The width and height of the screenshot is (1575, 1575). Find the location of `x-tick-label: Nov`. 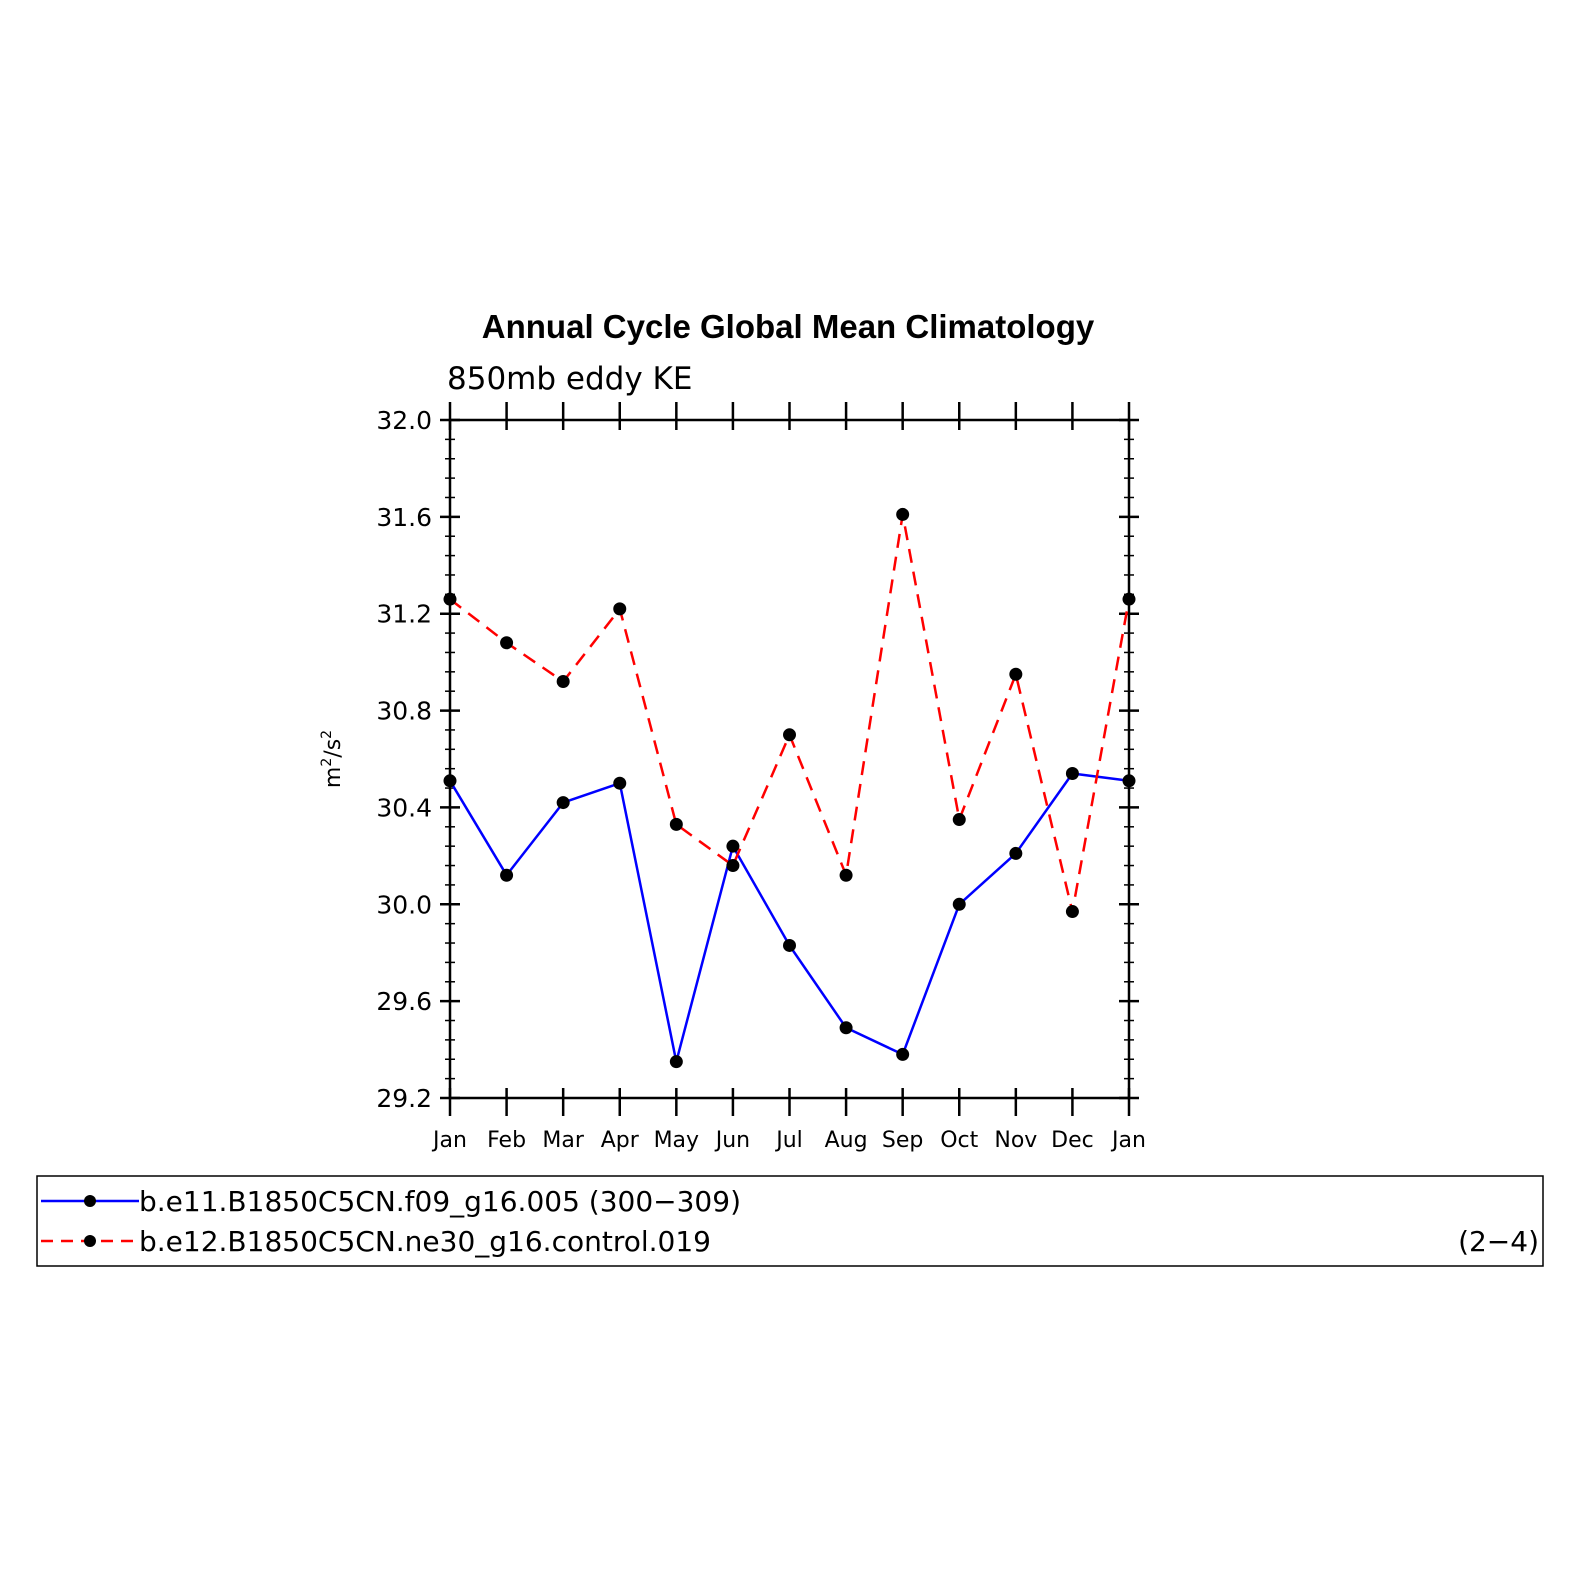

x-tick-label: Nov is located at coordinates (1015, 1140).